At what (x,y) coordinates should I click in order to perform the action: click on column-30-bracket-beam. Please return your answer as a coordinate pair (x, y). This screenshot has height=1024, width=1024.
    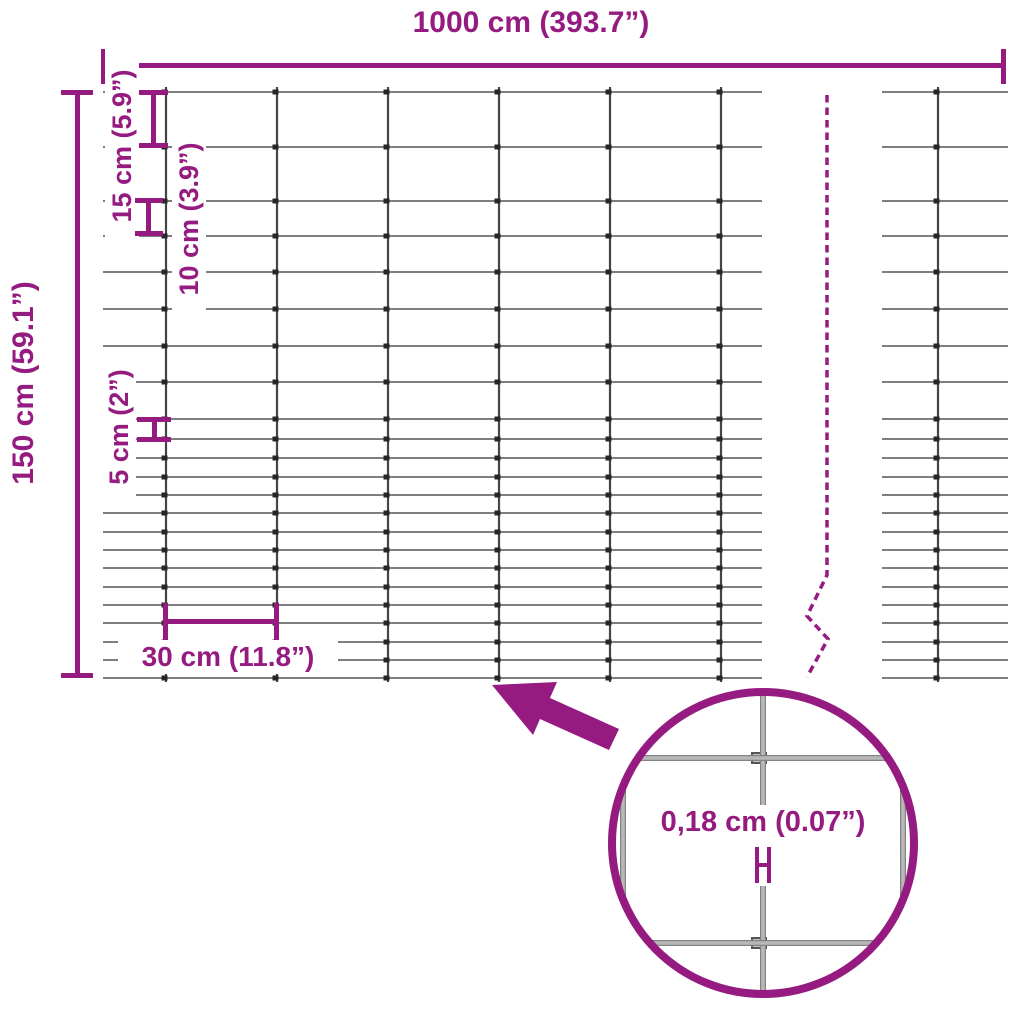
    Looking at the image, I should click on (221, 621).